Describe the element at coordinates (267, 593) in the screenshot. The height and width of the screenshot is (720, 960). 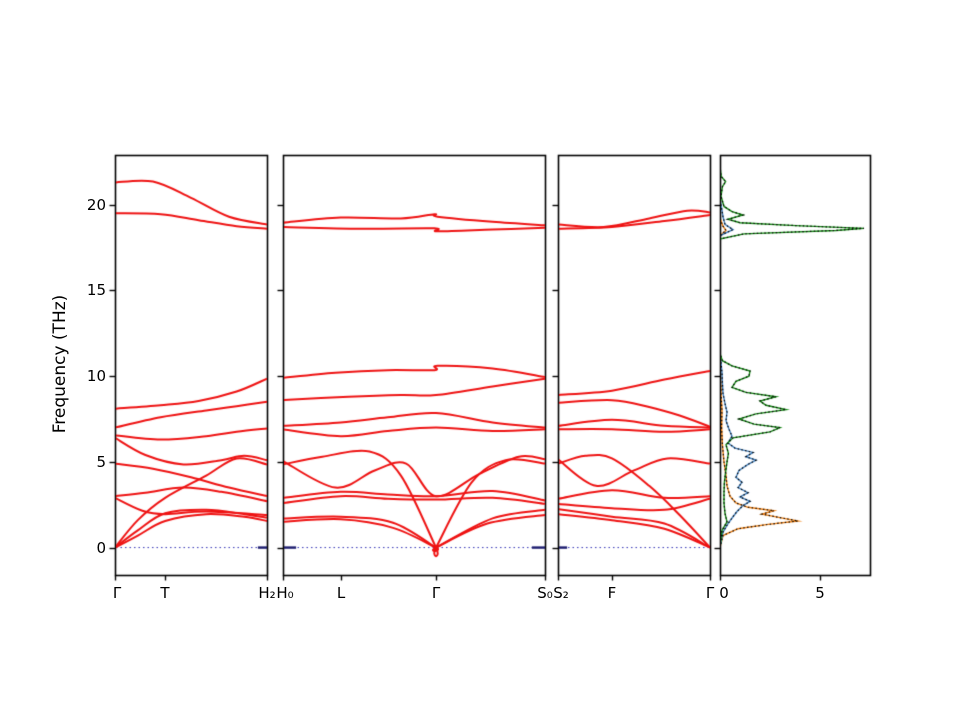
I see `x-tick-H2: H₂` at that location.